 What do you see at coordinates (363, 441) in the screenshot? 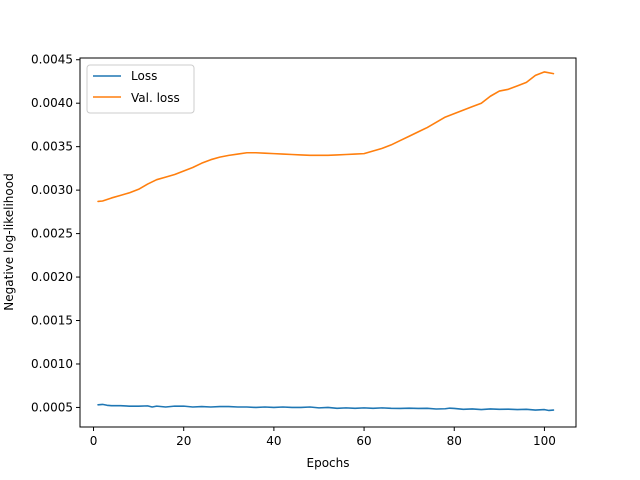
I see `x-tick-label: 60` at bounding box center [363, 441].